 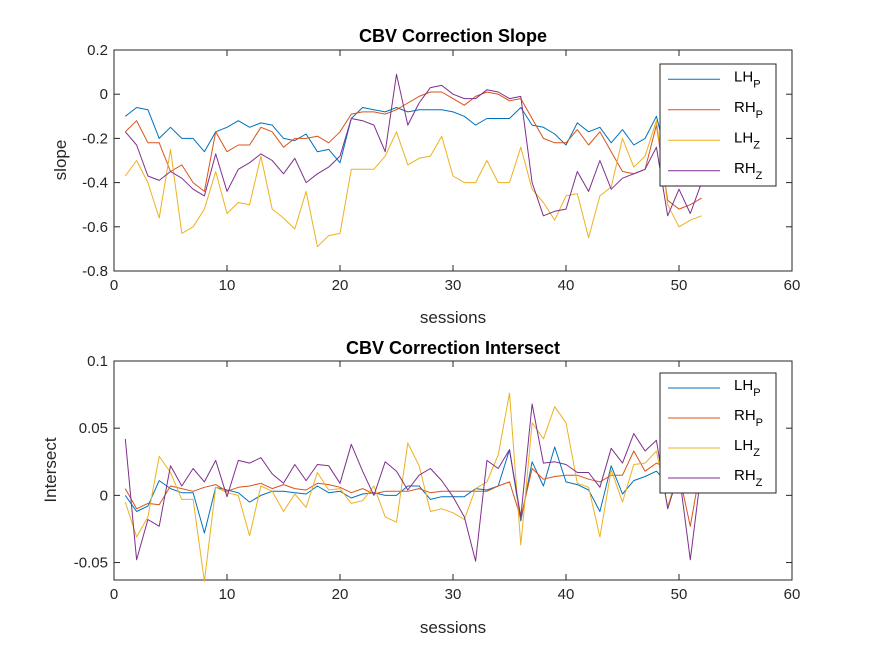 I want to click on slope-title: CBV Correction Slope, so click(x=453, y=36).